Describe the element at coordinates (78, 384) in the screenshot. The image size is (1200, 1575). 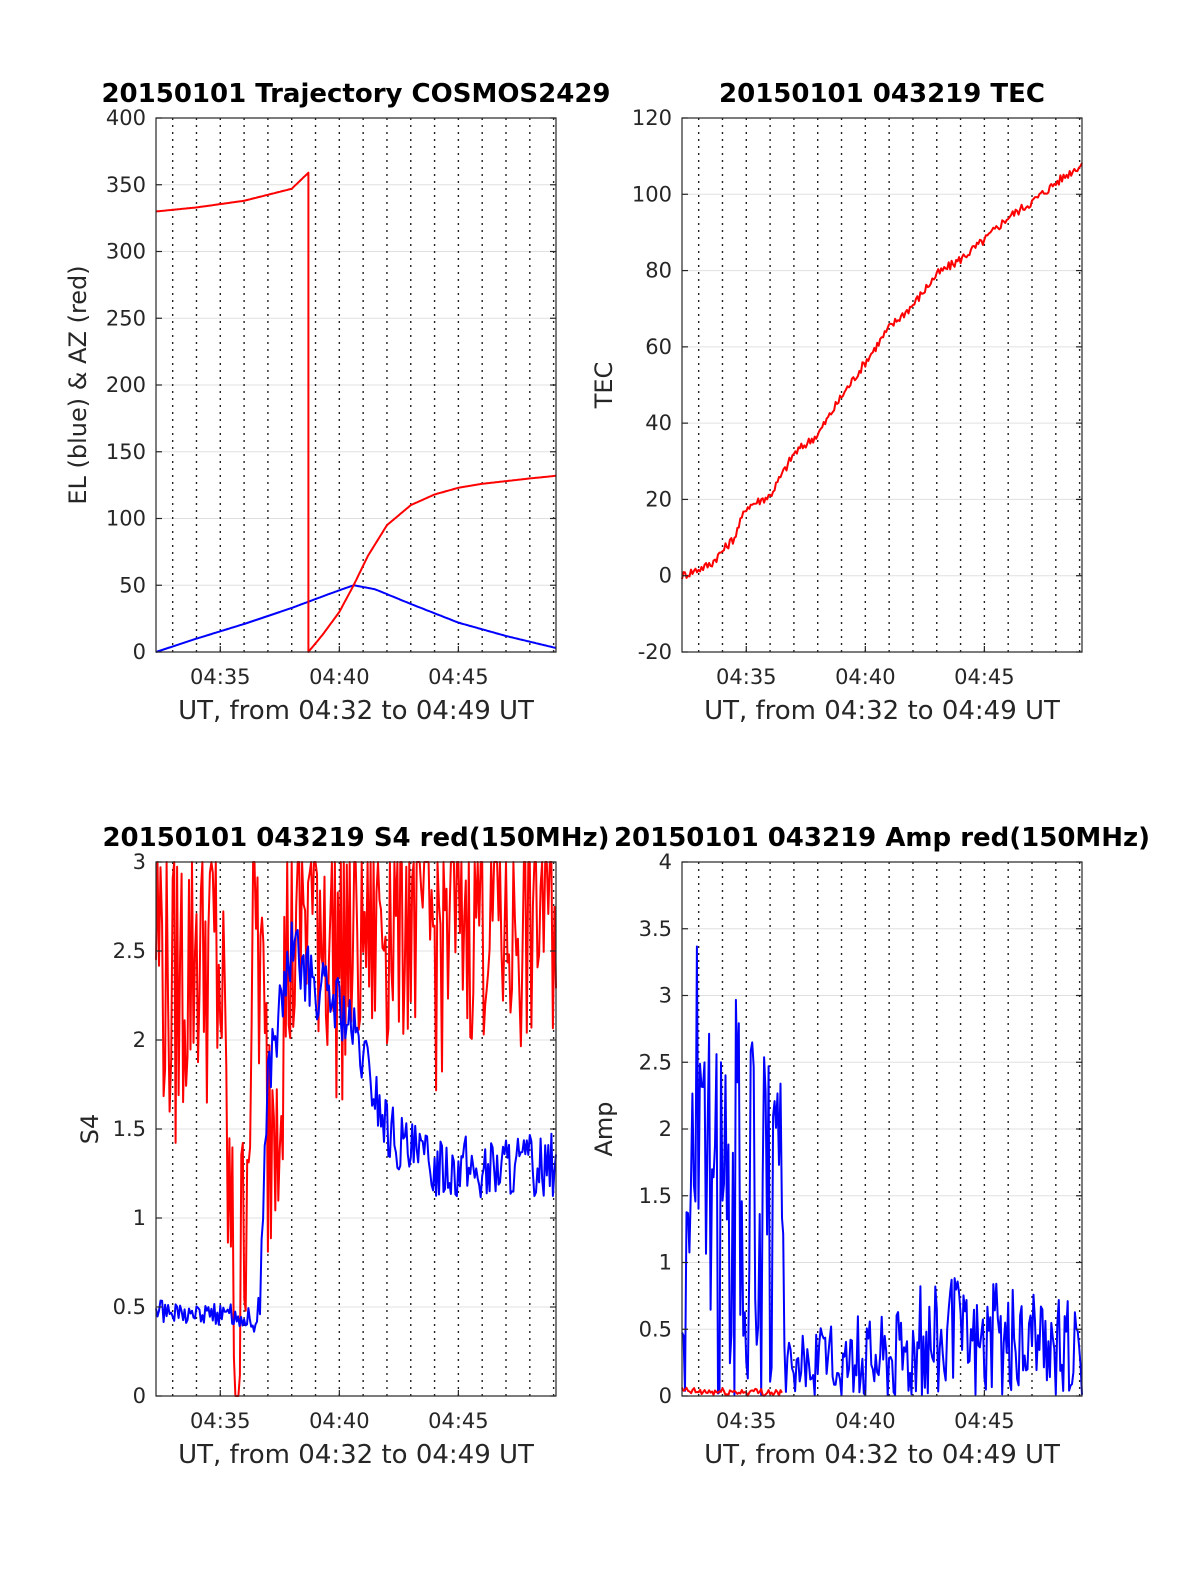
I see `y-axis-label: EL (blue) & AZ (red)` at that location.